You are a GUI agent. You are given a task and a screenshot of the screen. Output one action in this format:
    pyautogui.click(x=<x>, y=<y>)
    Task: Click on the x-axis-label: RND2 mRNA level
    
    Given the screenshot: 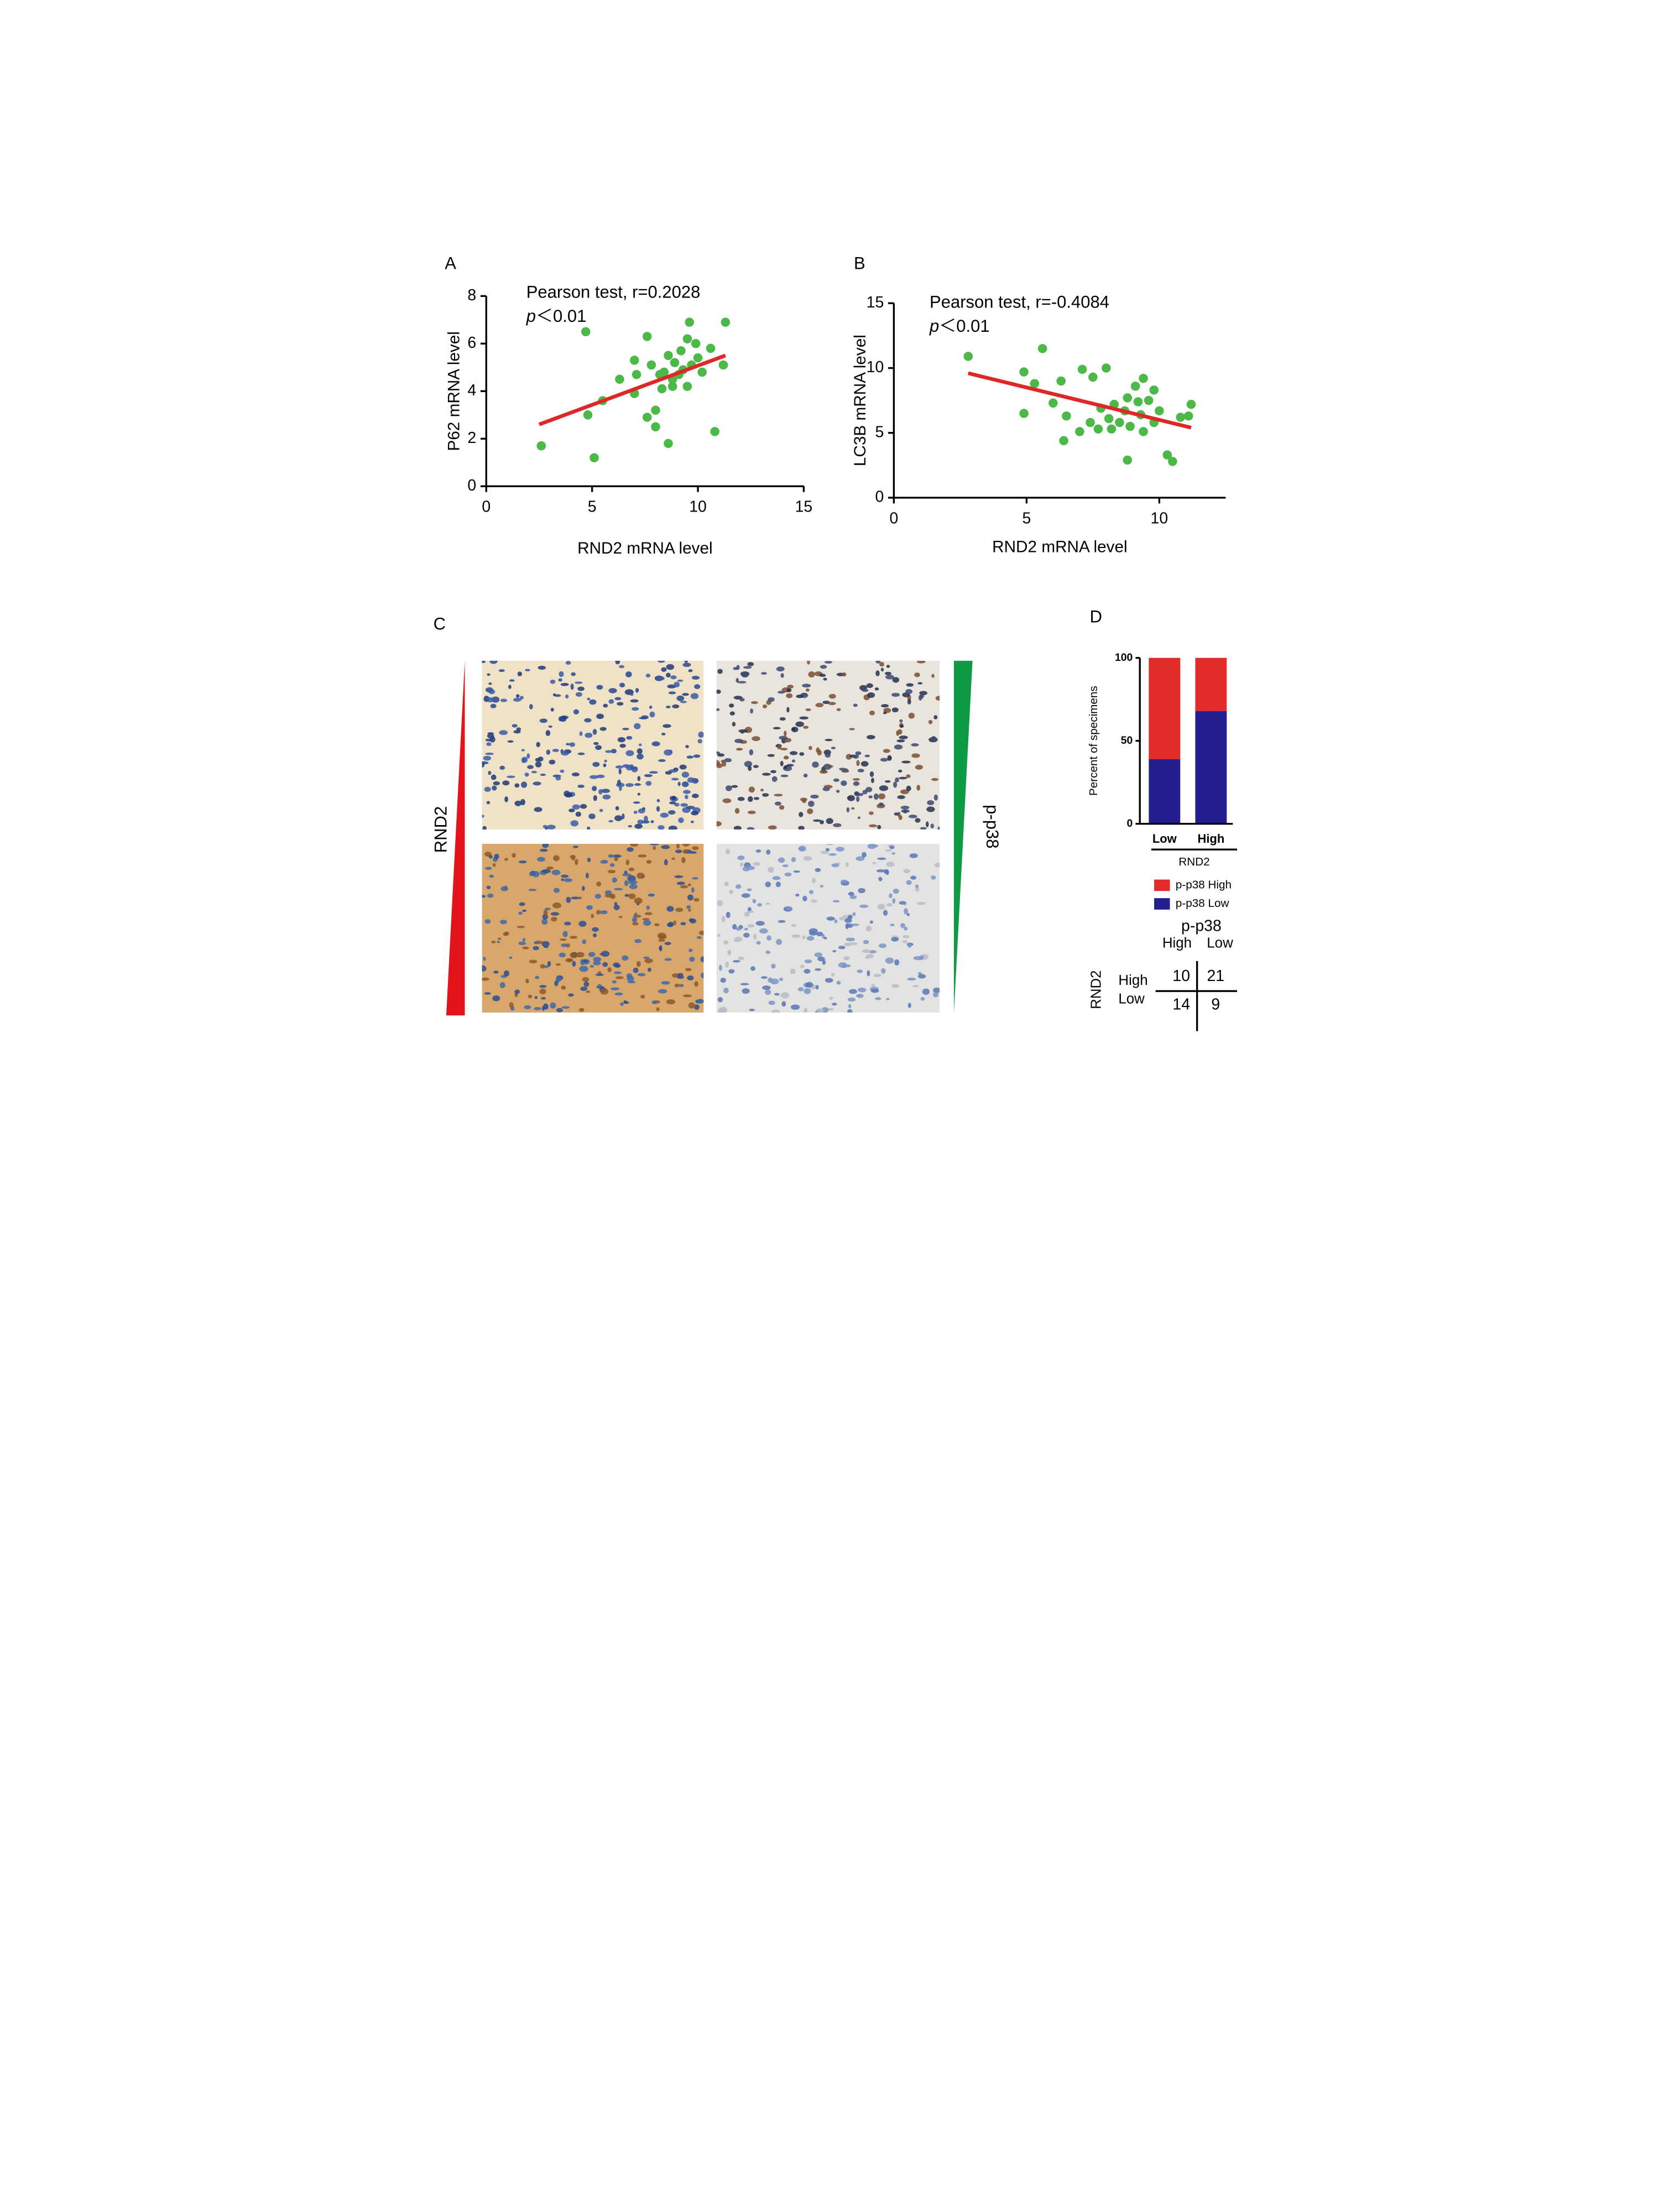 What is the action you would take?
    pyautogui.click(x=1060, y=547)
    